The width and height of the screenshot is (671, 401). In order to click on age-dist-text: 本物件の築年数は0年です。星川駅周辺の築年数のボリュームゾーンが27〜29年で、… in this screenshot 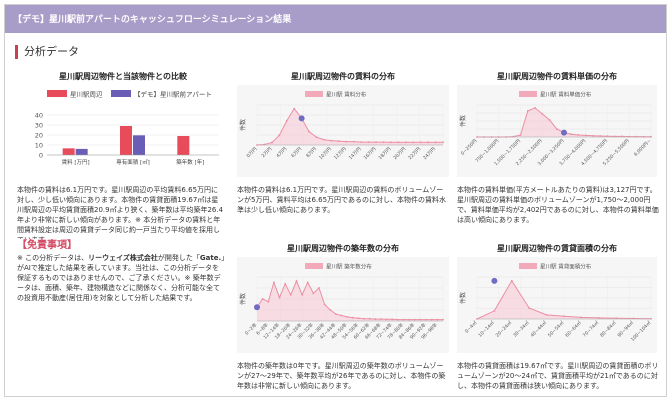, I will do `click(341, 376)`.